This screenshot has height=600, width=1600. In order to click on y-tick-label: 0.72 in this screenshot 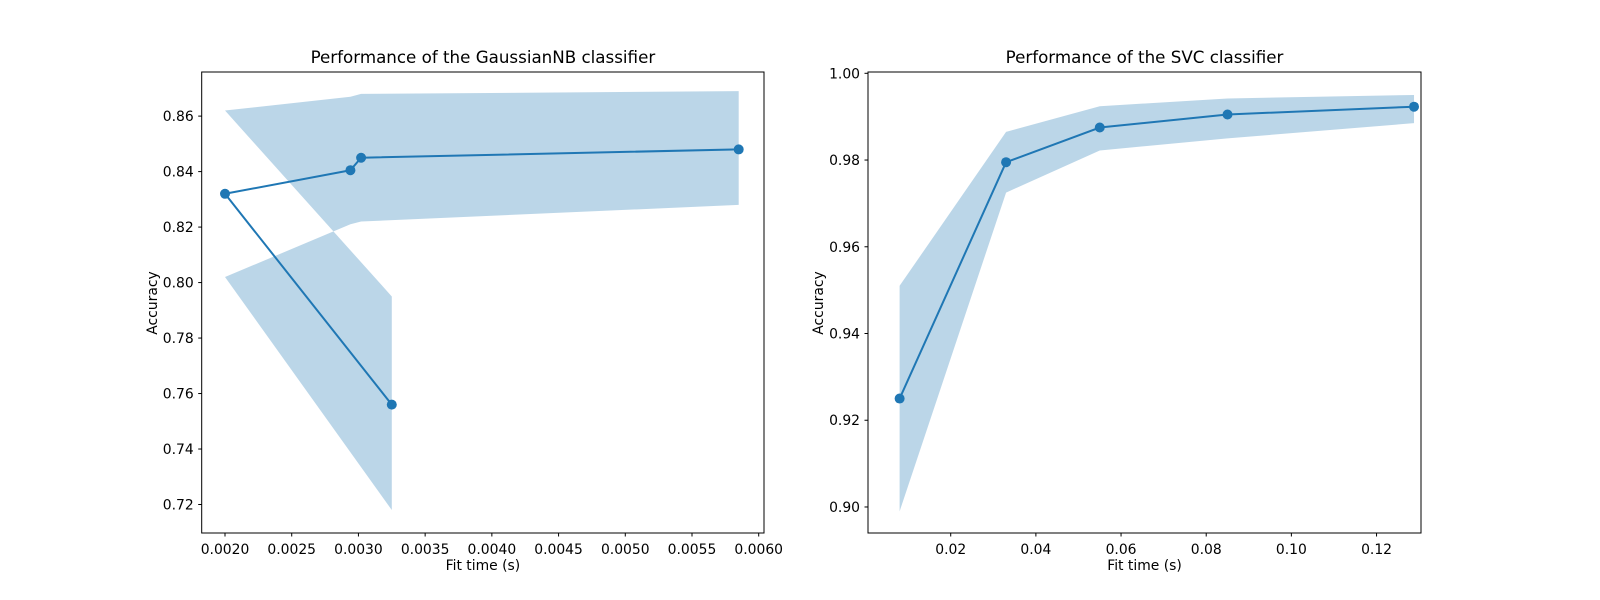, I will do `click(178, 506)`.